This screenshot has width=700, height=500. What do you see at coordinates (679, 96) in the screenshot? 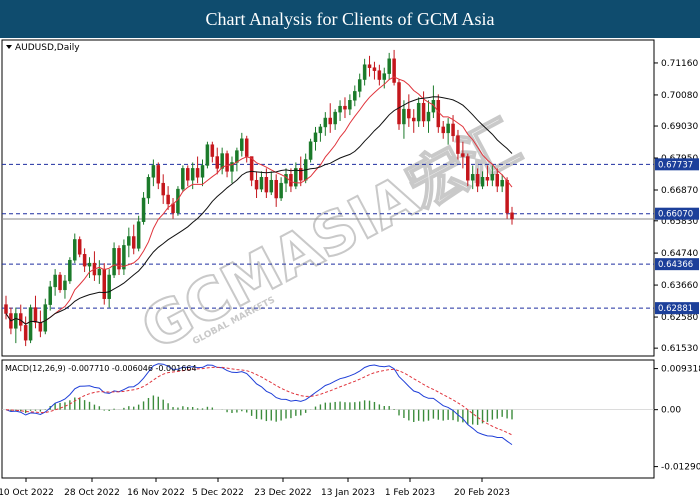
I see `price-tick-label: 0.70080` at bounding box center [679, 96].